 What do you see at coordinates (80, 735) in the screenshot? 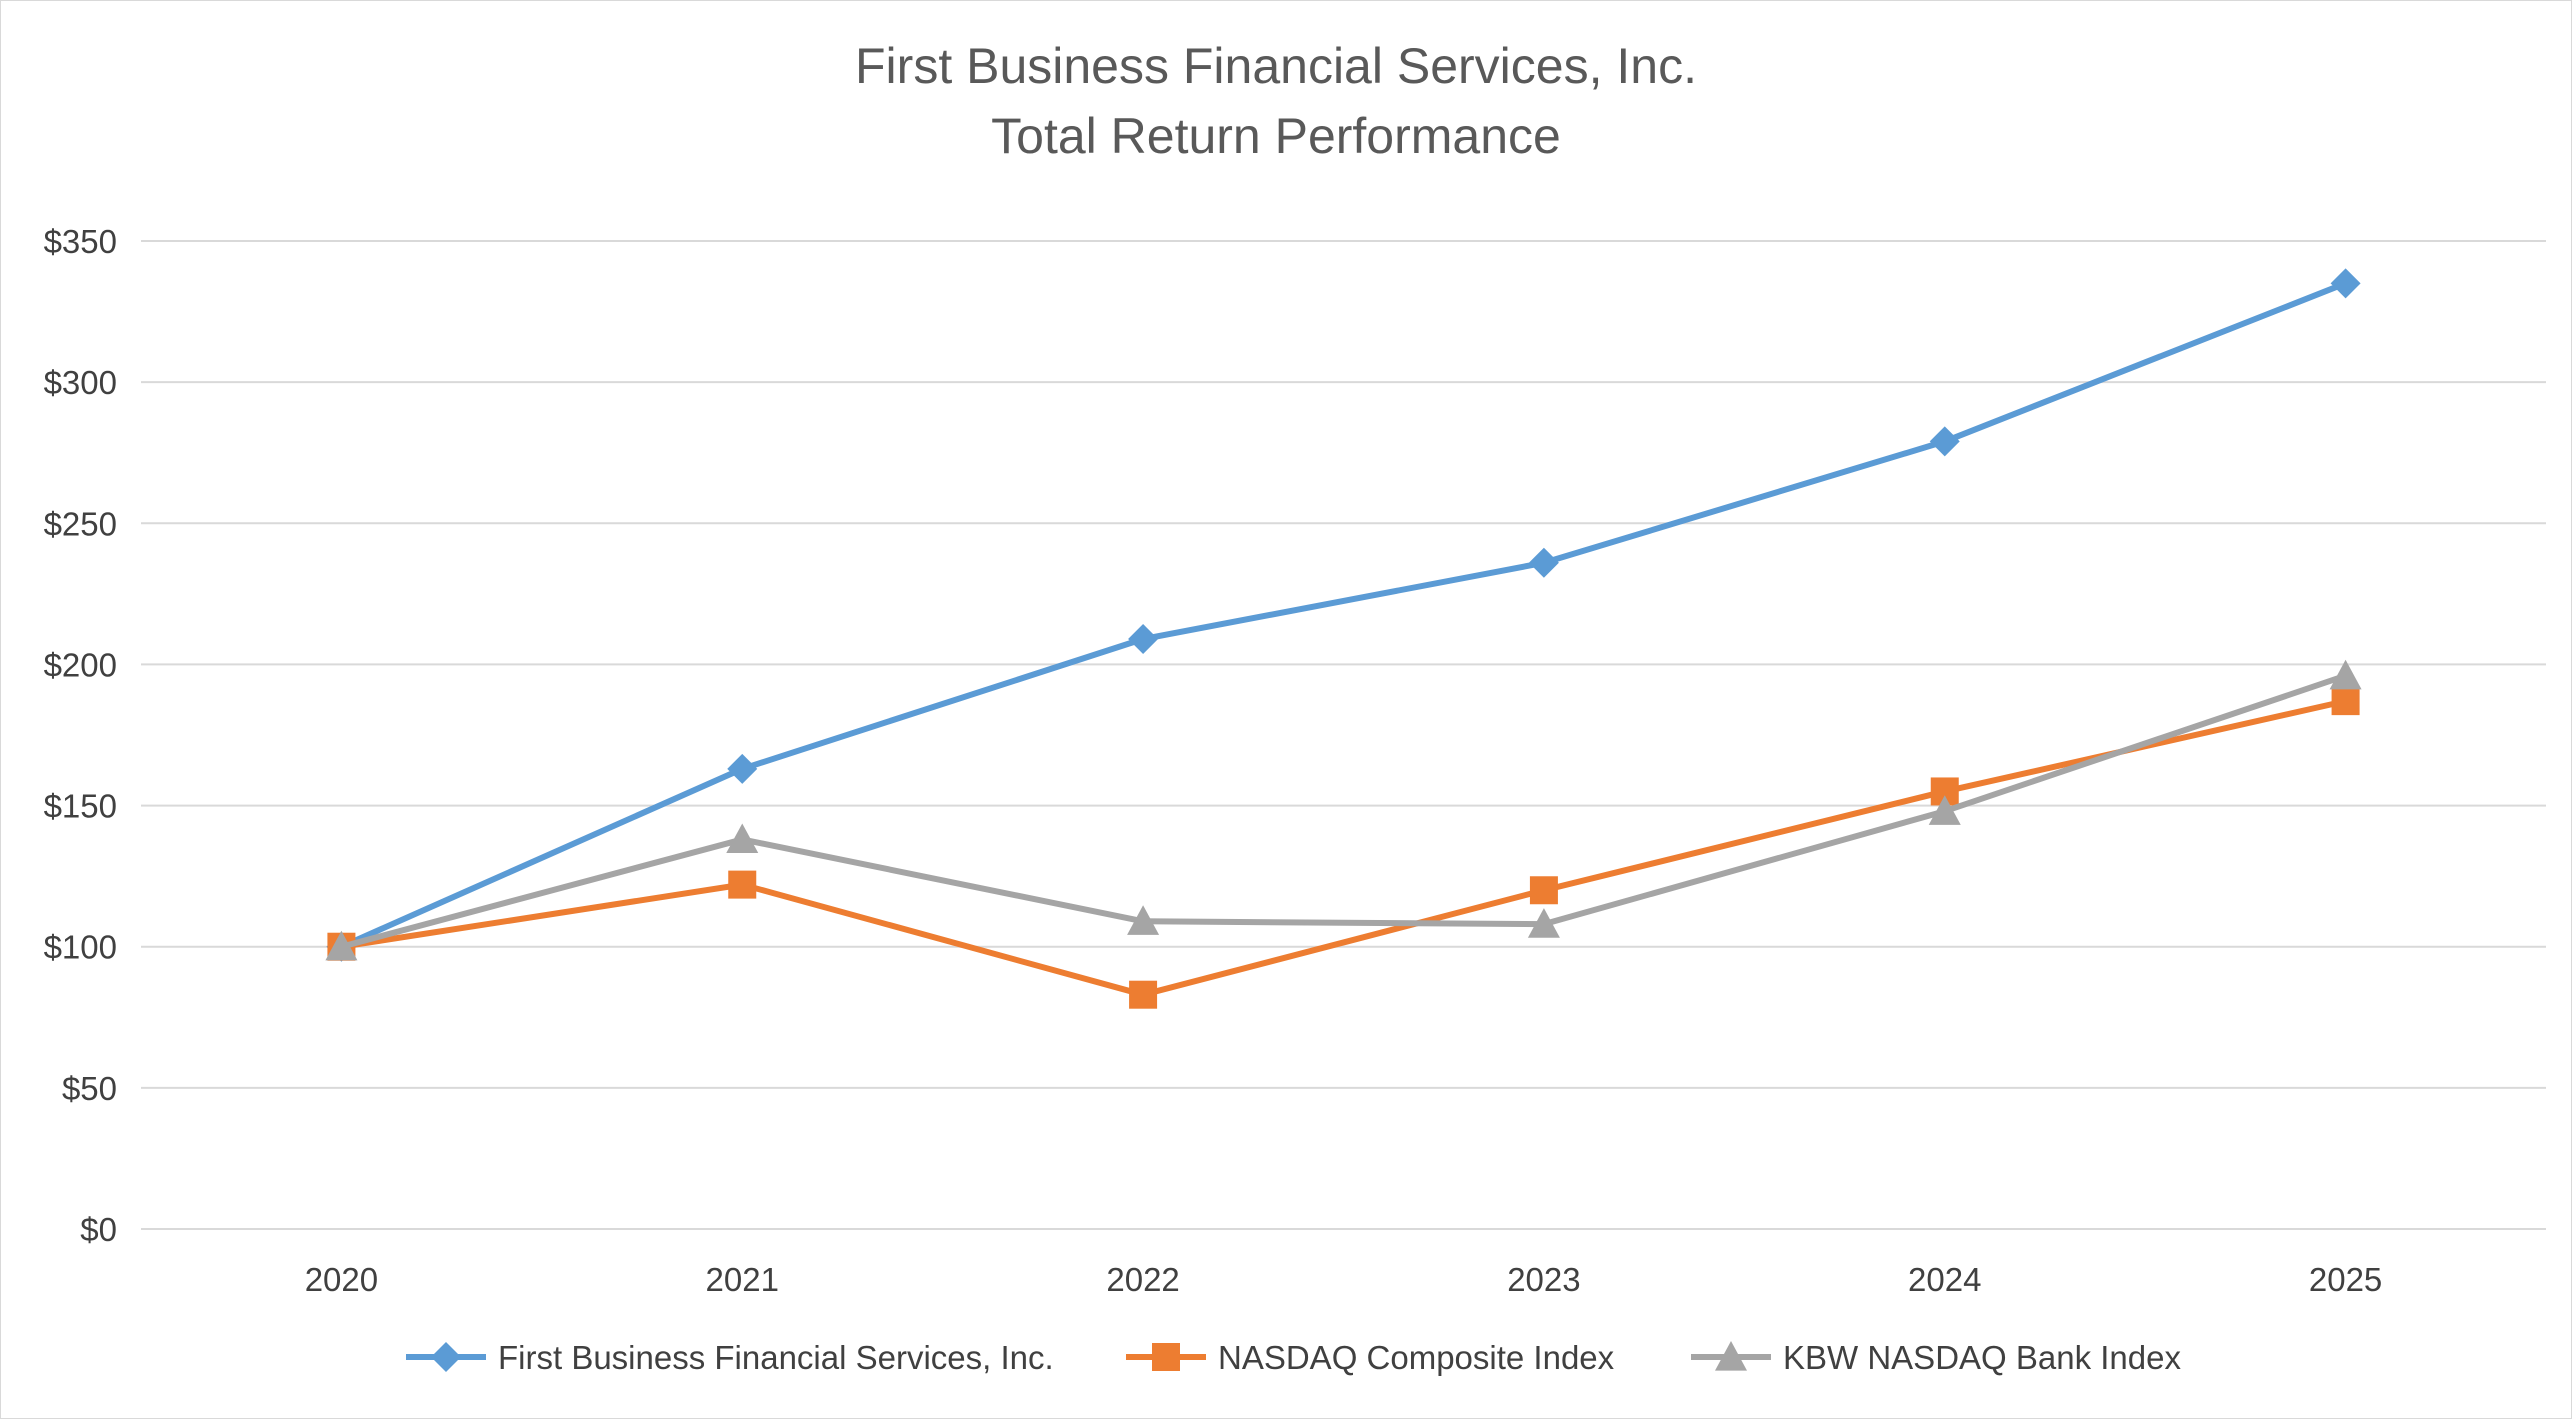
I see `y-axis-ticks: $0 $50 $100 $150 $200 $250 $300 $350` at bounding box center [80, 735].